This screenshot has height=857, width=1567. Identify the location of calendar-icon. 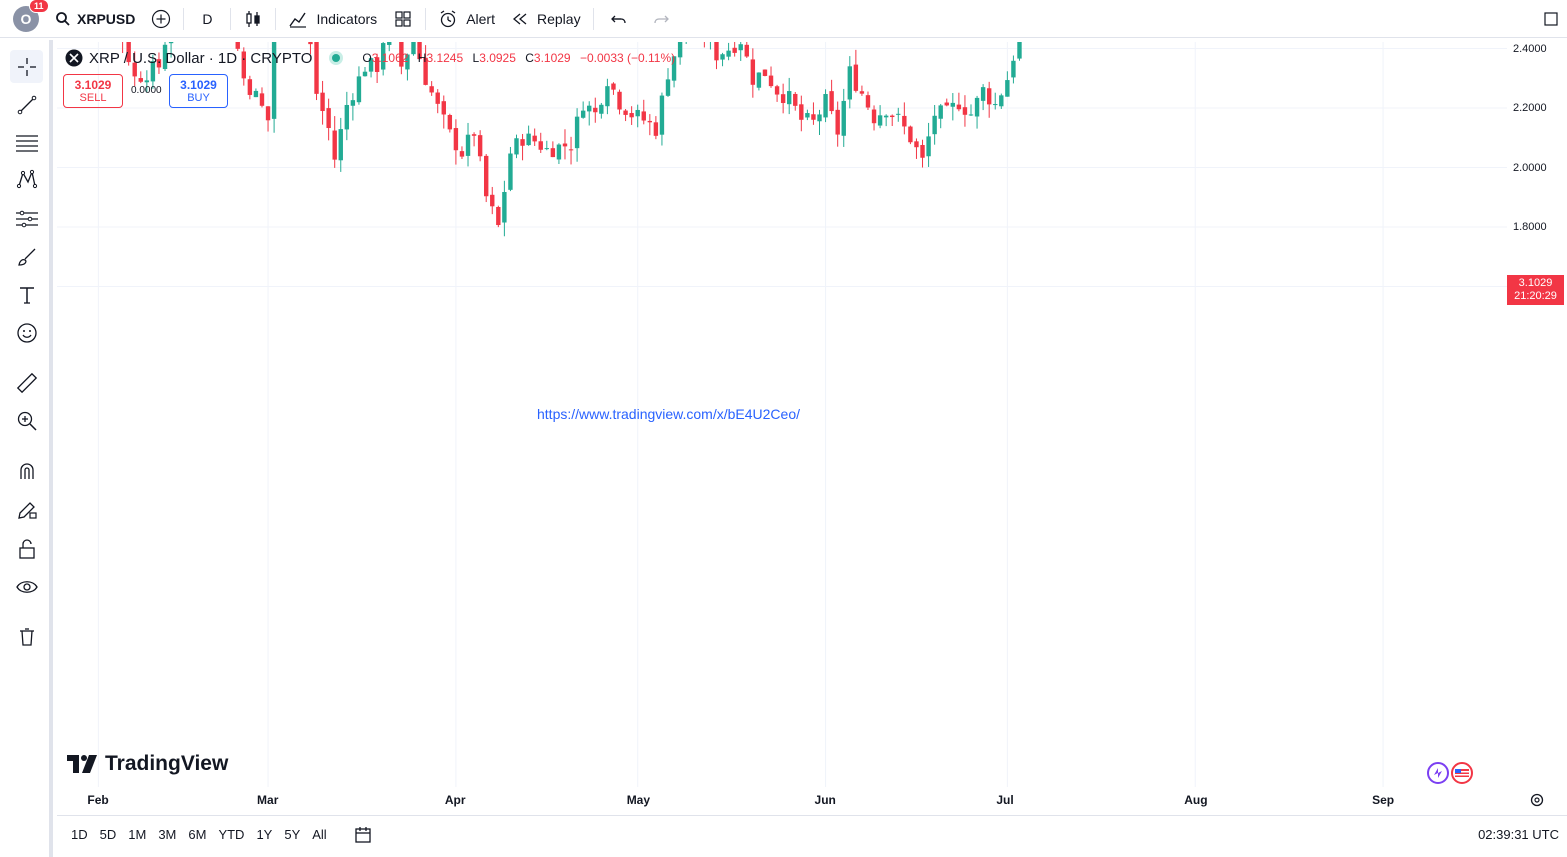
(363, 835).